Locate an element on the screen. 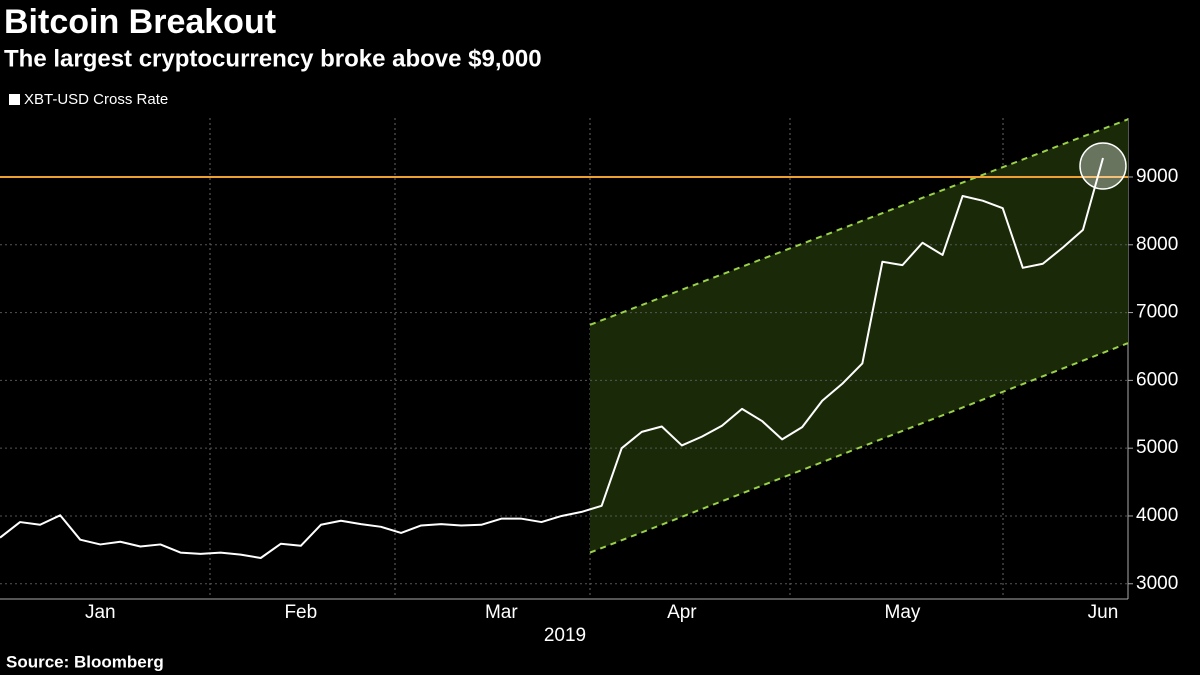 The height and width of the screenshot is (675, 1200). legend-label: XBT-USD Cross Rate is located at coordinates (96, 99).